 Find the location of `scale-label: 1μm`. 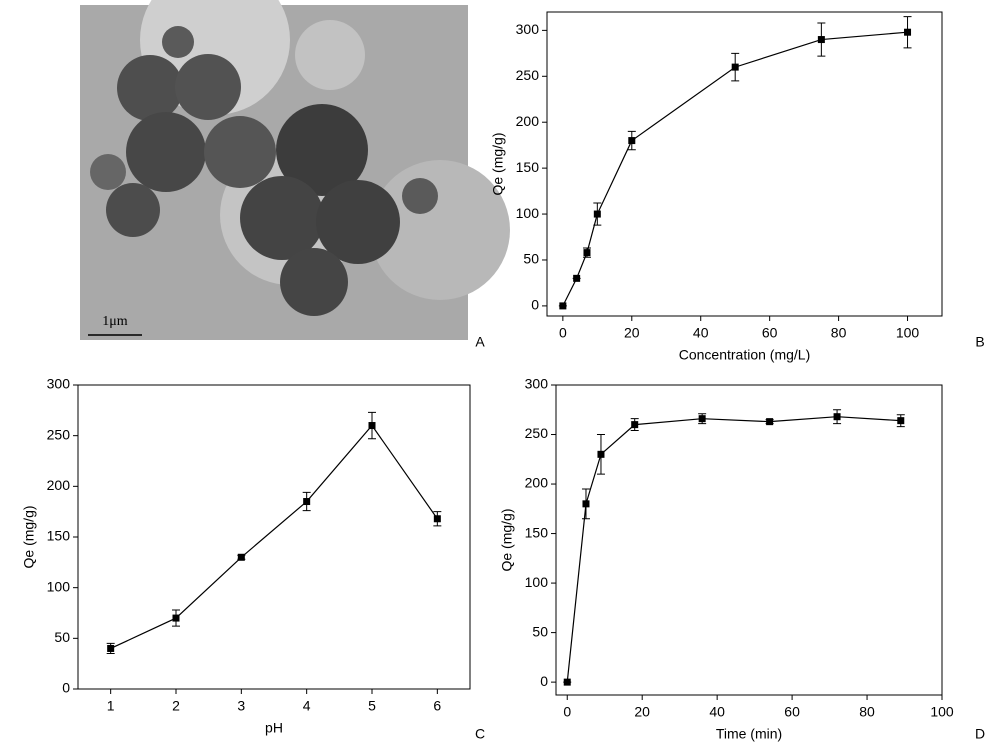

scale-label: 1μm is located at coordinates (115, 321).